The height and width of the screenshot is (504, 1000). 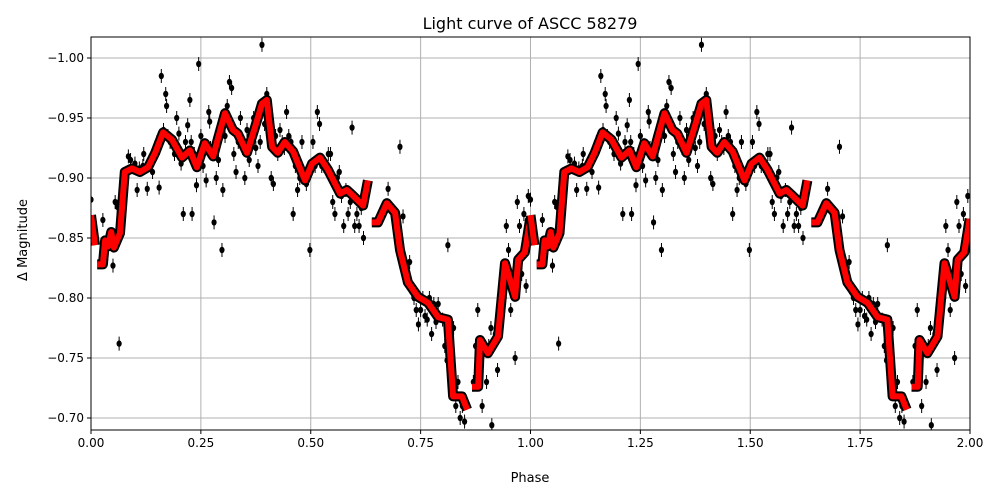 I want to click on chart-title: Light curve of ASCC 58279, so click(x=530, y=23).